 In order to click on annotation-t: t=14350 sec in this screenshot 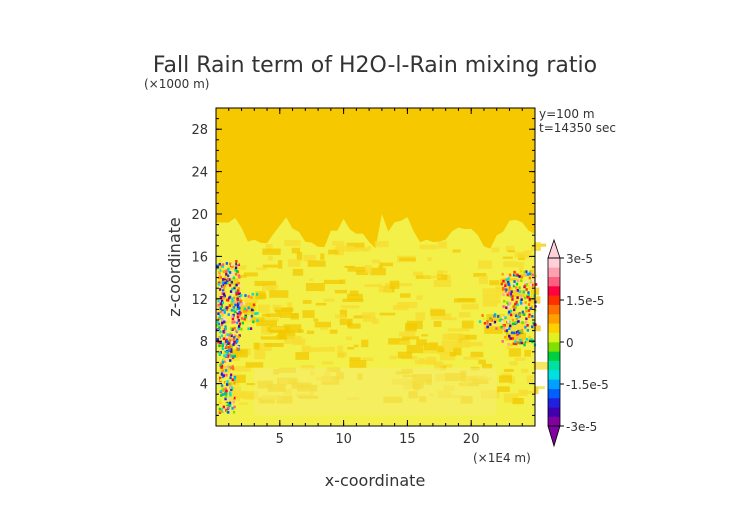, I will do `click(577, 128)`.